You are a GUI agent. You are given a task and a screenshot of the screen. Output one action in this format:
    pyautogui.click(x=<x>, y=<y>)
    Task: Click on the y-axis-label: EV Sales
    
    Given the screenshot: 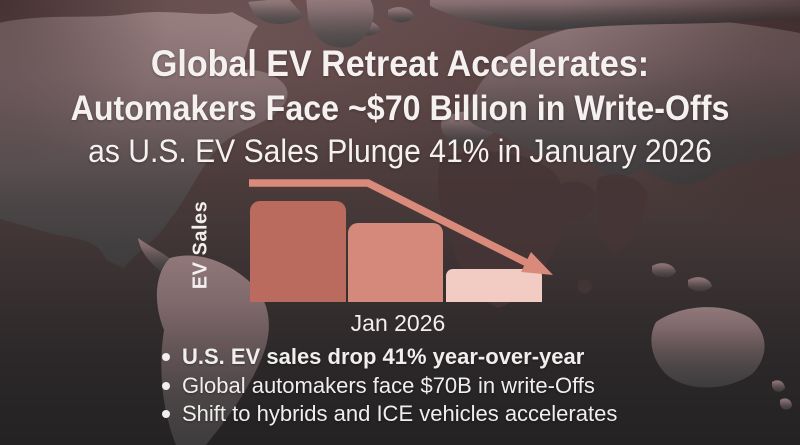 What is the action you would take?
    pyautogui.click(x=200, y=245)
    